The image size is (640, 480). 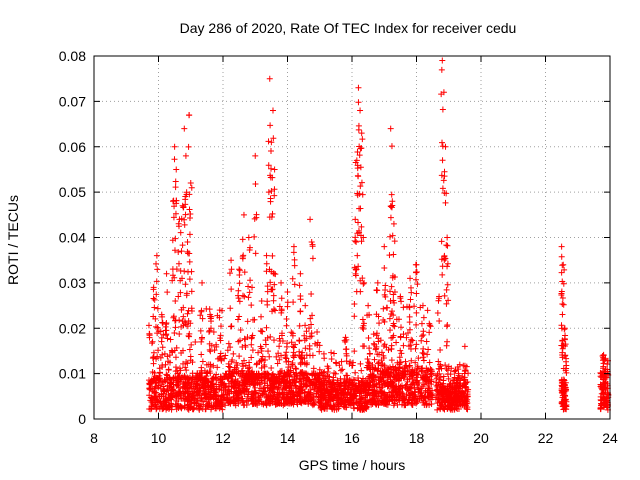 I want to click on x-tick-label: 14, so click(x=288, y=438).